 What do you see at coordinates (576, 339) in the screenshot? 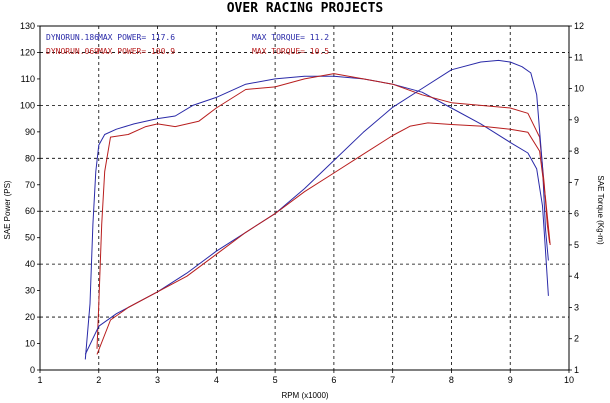
I see `y-right-tick-label: 2` at bounding box center [576, 339].